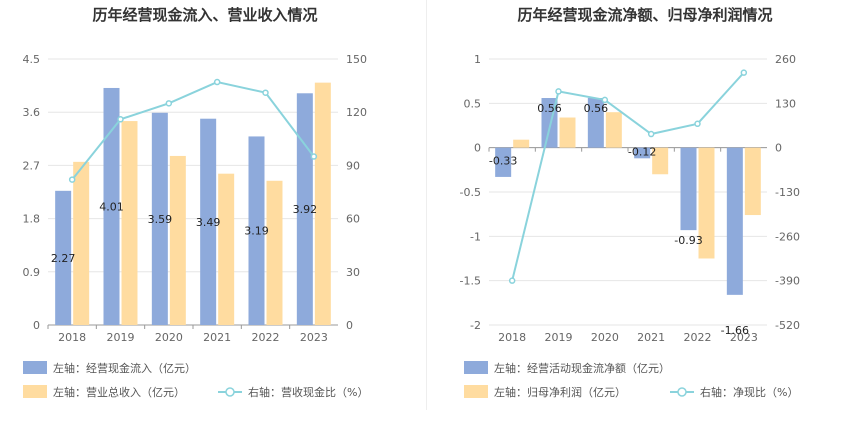 The height and width of the screenshot is (437, 850). What do you see at coordinates (475, 236) in the screenshot?
I see `left-axis-tick-label: -1` at bounding box center [475, 236].